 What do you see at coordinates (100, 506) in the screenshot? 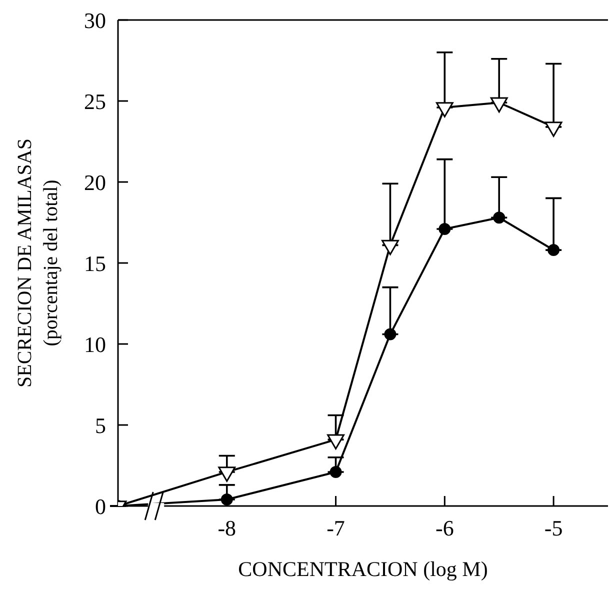
I see `y-tick-label: 0` at bounding box center [100, 506].